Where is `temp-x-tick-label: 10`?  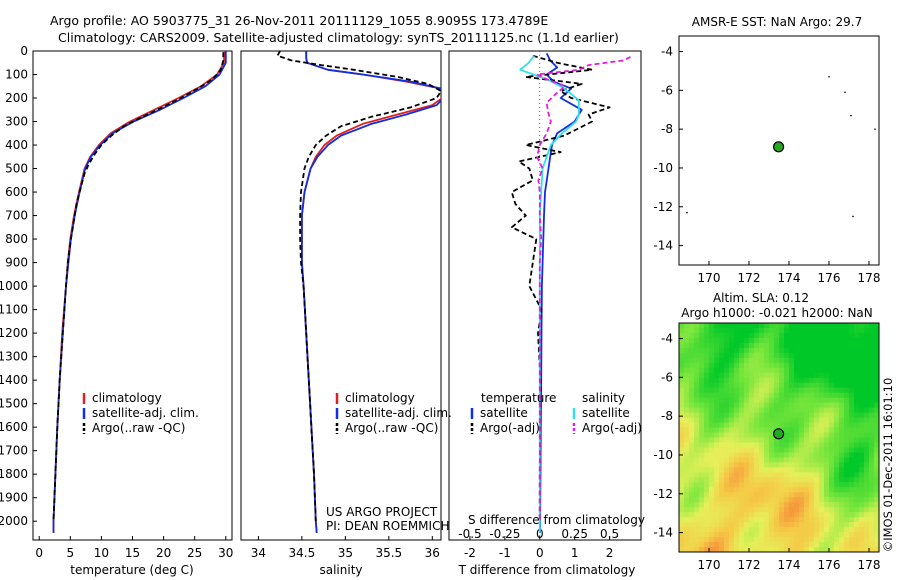
temp-x-tick-label: 10 is located at coordinates (101, 553).